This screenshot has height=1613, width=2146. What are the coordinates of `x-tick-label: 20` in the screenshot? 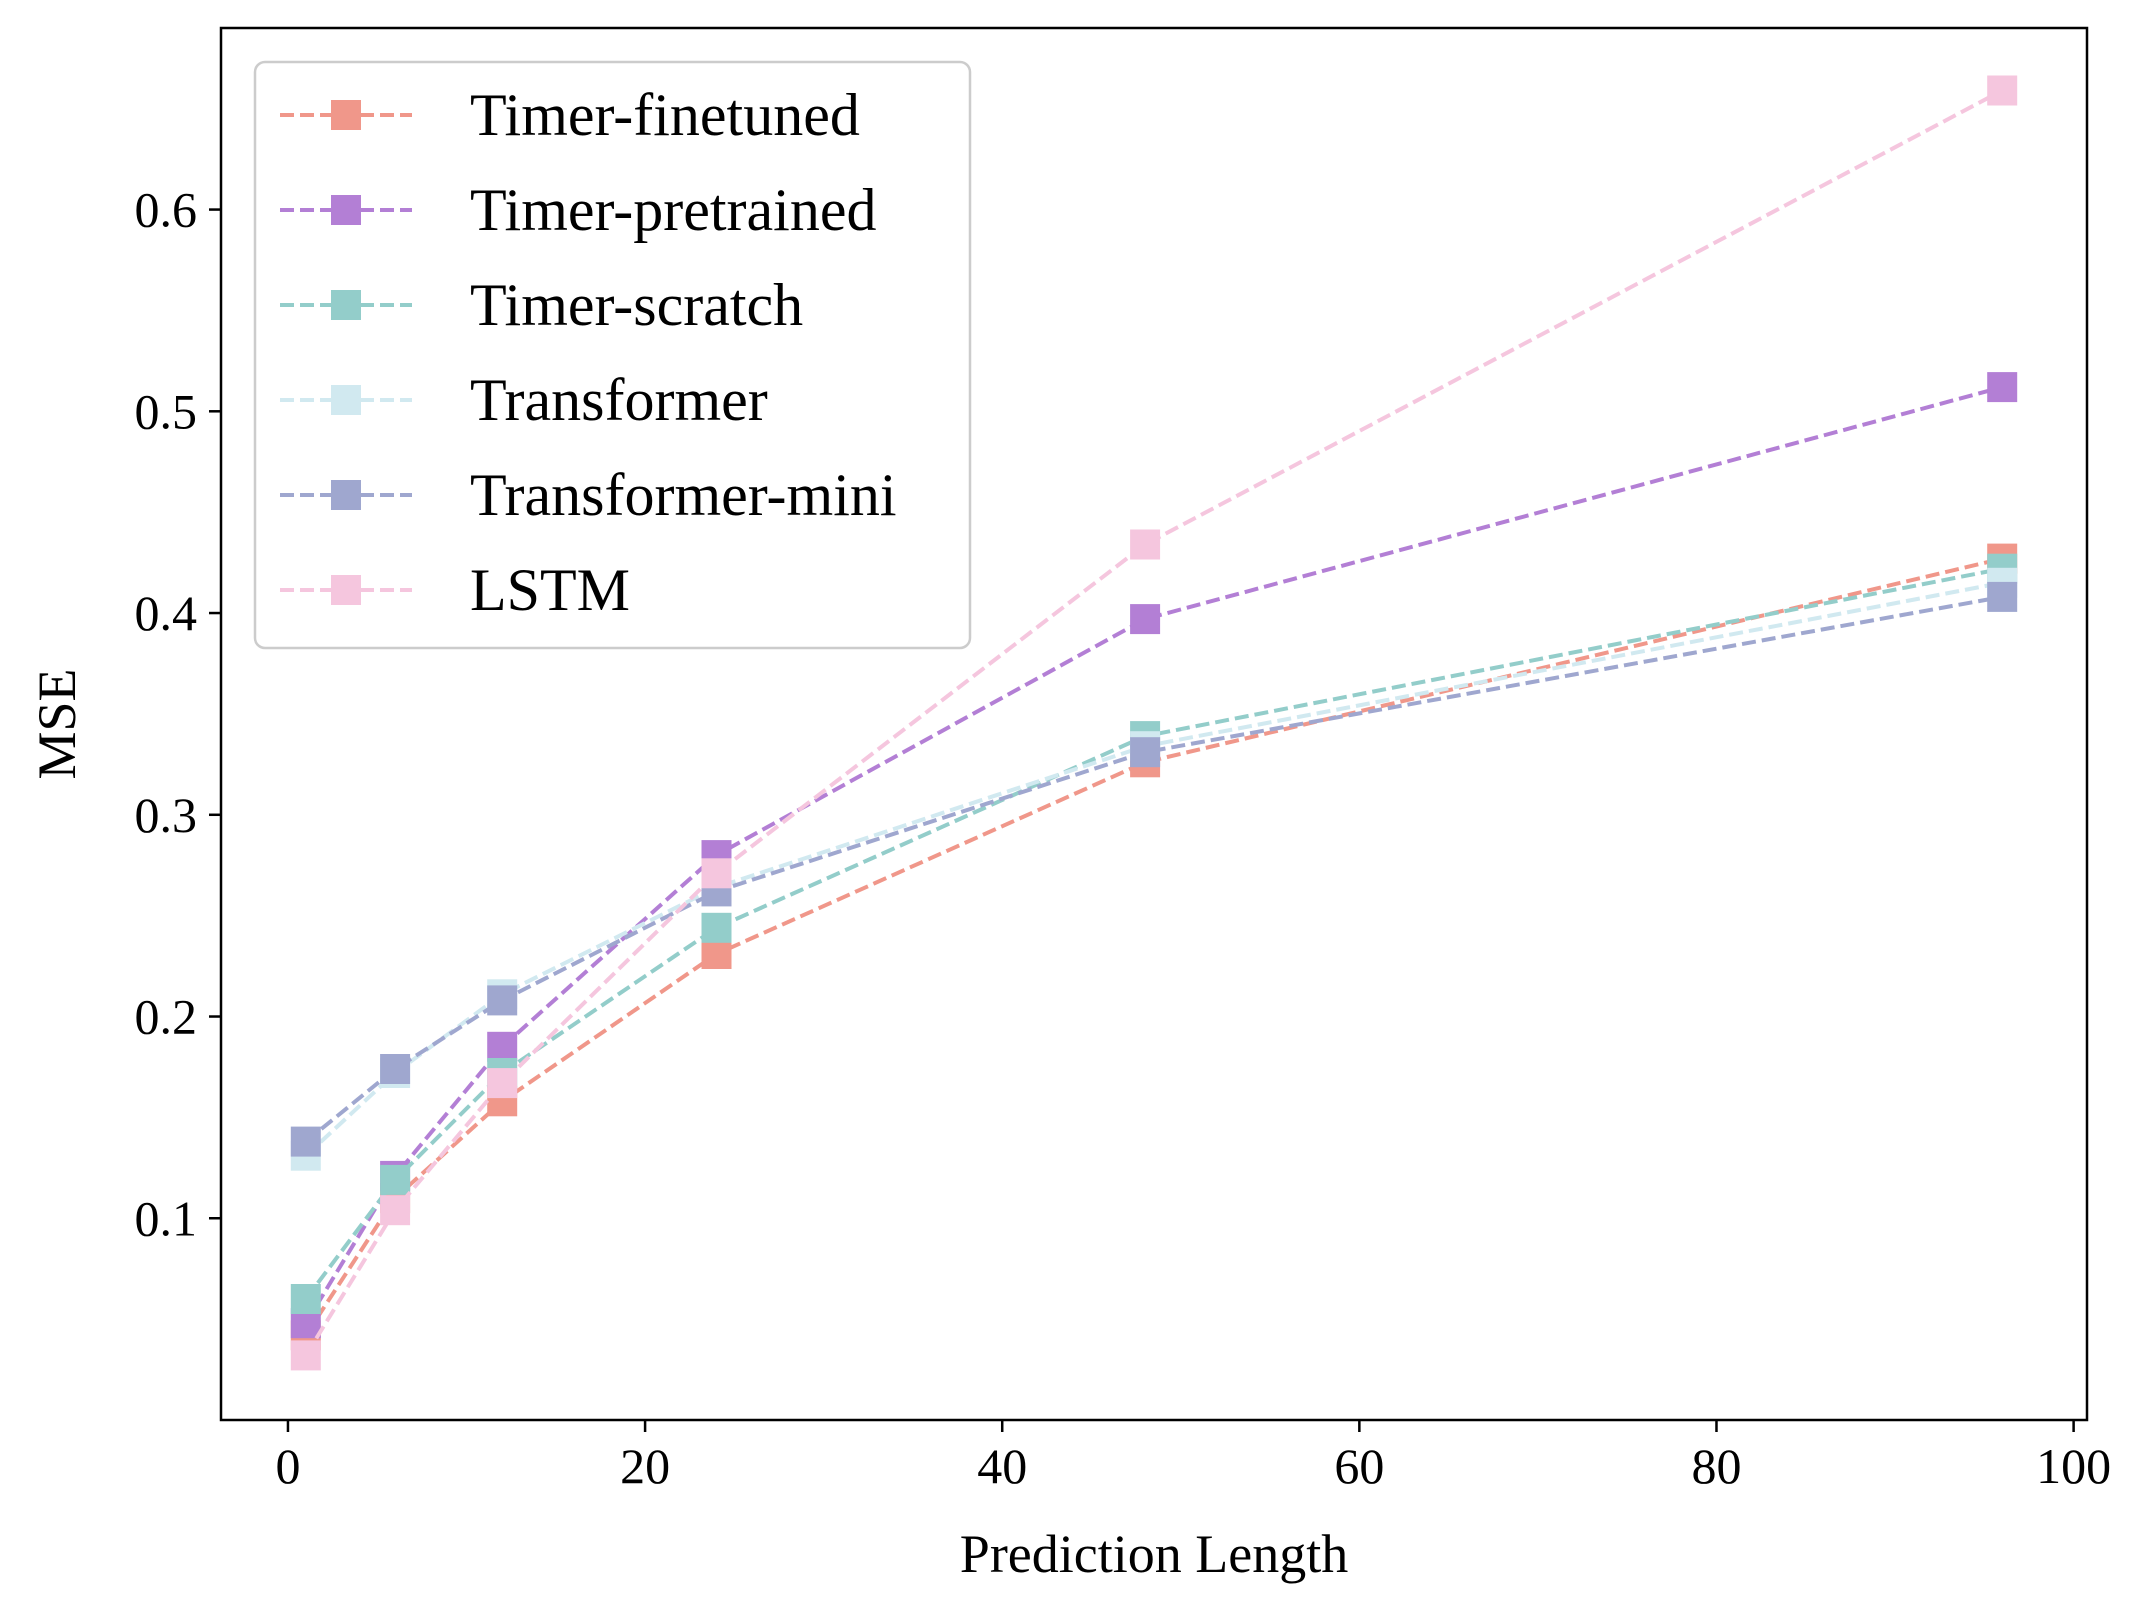 It's located at (645, 1466).